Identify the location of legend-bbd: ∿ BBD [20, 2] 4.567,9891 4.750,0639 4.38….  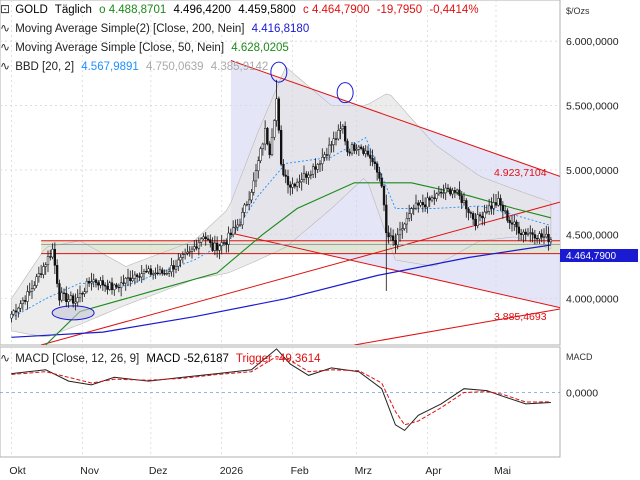
(134, 66).